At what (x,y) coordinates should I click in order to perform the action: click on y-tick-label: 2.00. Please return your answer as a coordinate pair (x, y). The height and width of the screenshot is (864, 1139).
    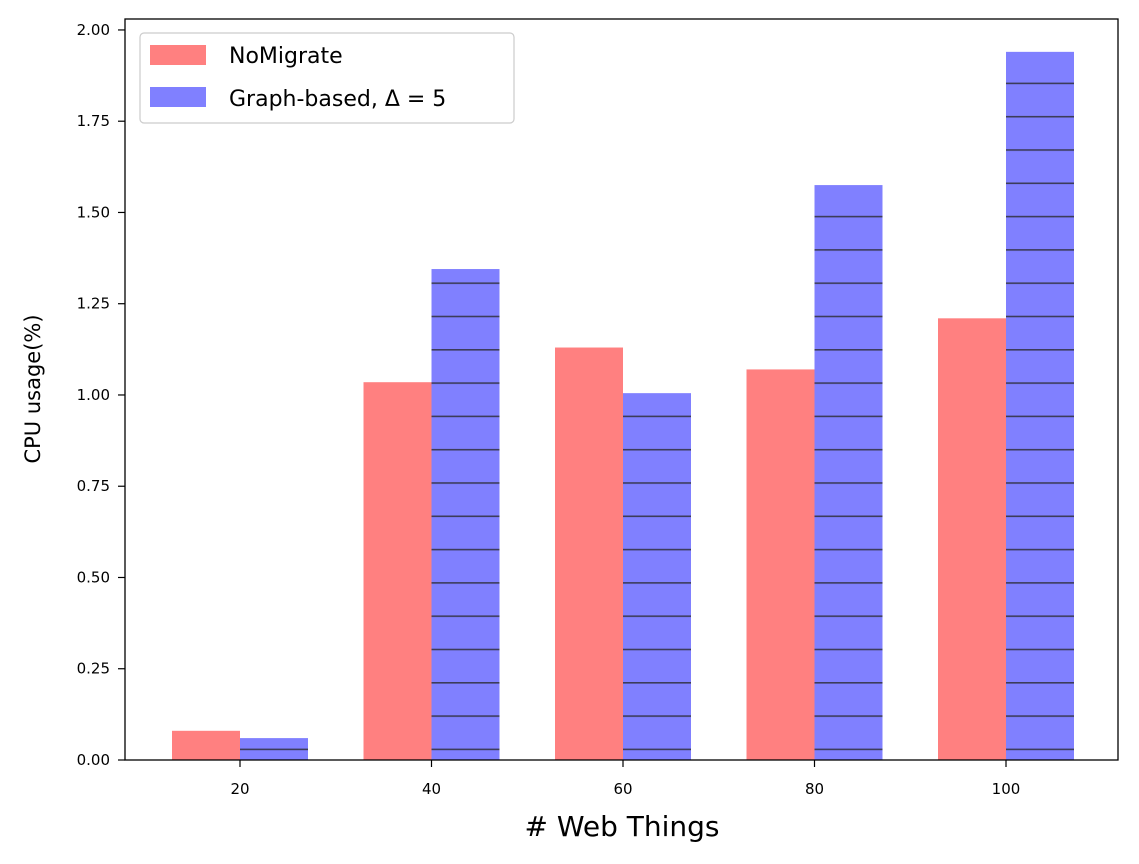
    Looking at the image, I should click on (93, 30).